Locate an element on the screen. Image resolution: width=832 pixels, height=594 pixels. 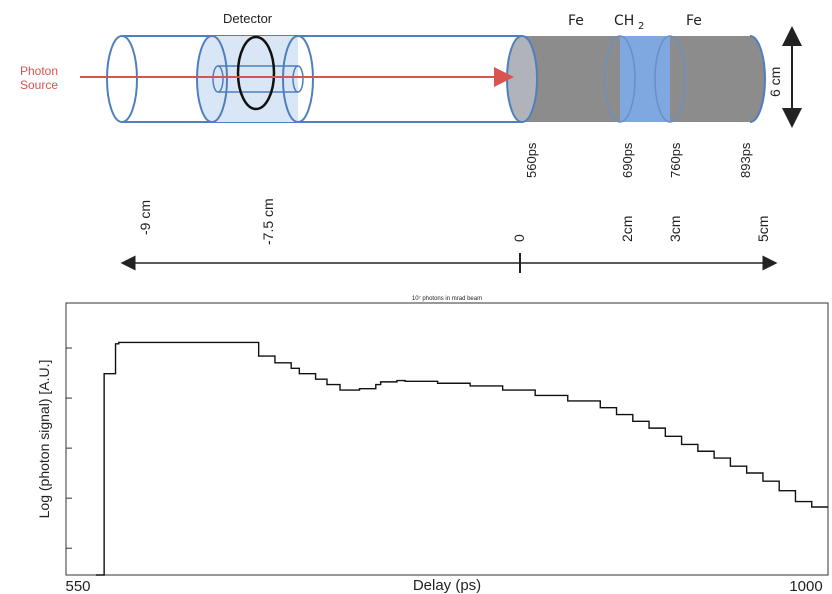
x-axis-label: Delay (ps) is located at coordinates (447, 585).